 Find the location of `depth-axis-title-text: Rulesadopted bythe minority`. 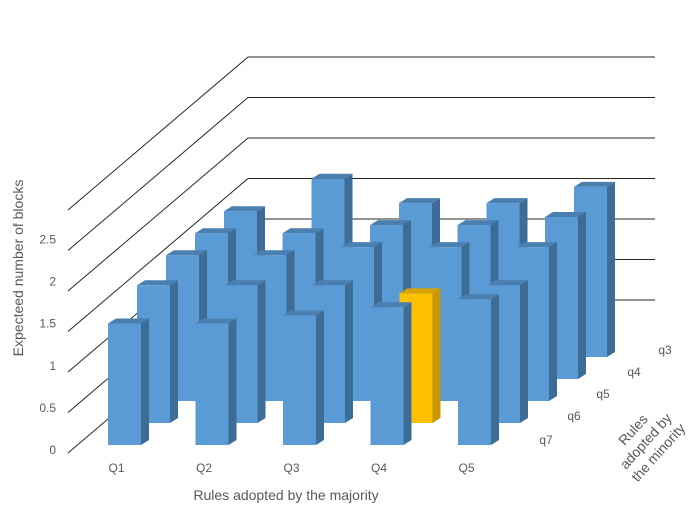

depth-axis-title-text: Rulesadopted bythe minority is located at coordinates (646, 440).